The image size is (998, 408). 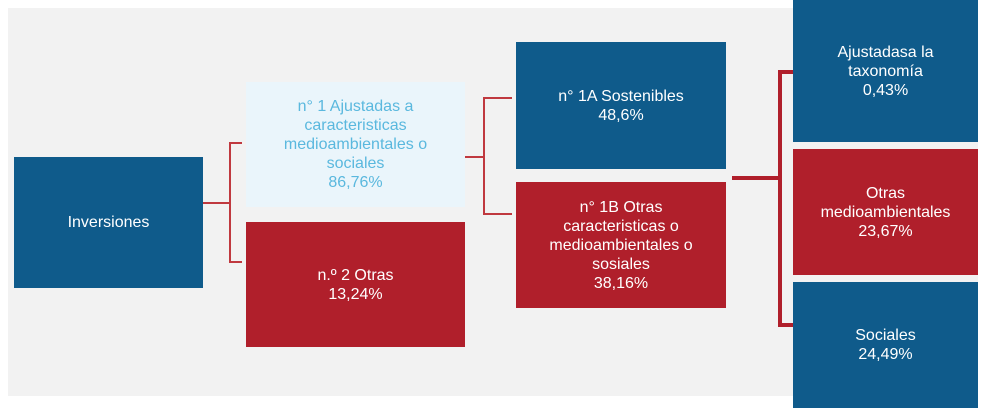 What do you see at coordinates (885, 231) in the screenshot?
I see `node-text: 23,67%` at bounding box center [885, 231].